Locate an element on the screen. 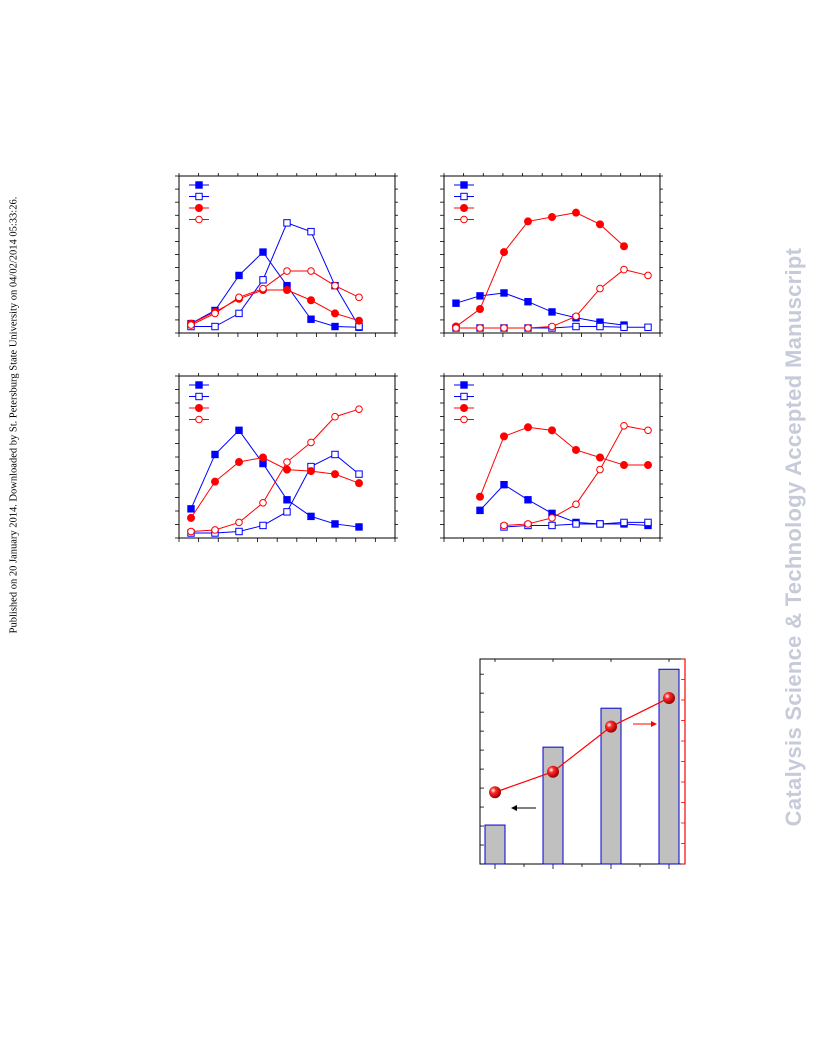  chart-panel-bottom-right is located at coordinates (551, 457).